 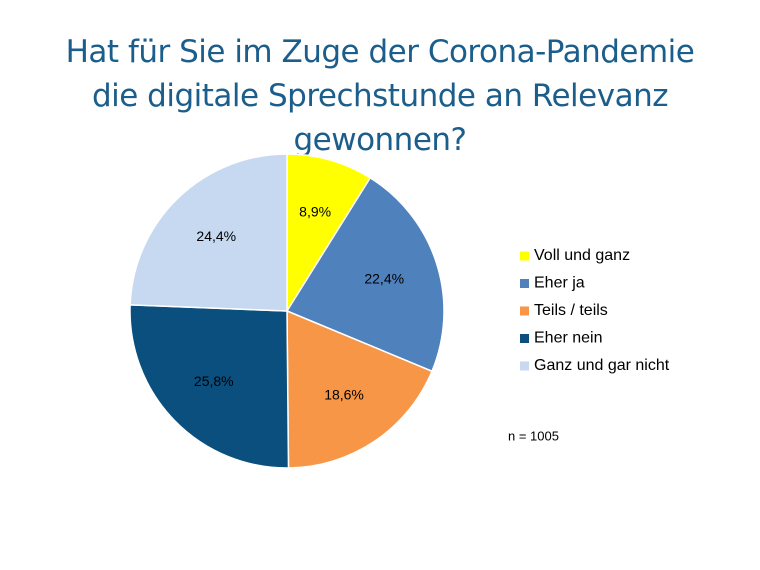 What do you see at coordinates (344, 394) in the screenshot?
I see `data-label: 18,6%` at bounding box center [344, 394].